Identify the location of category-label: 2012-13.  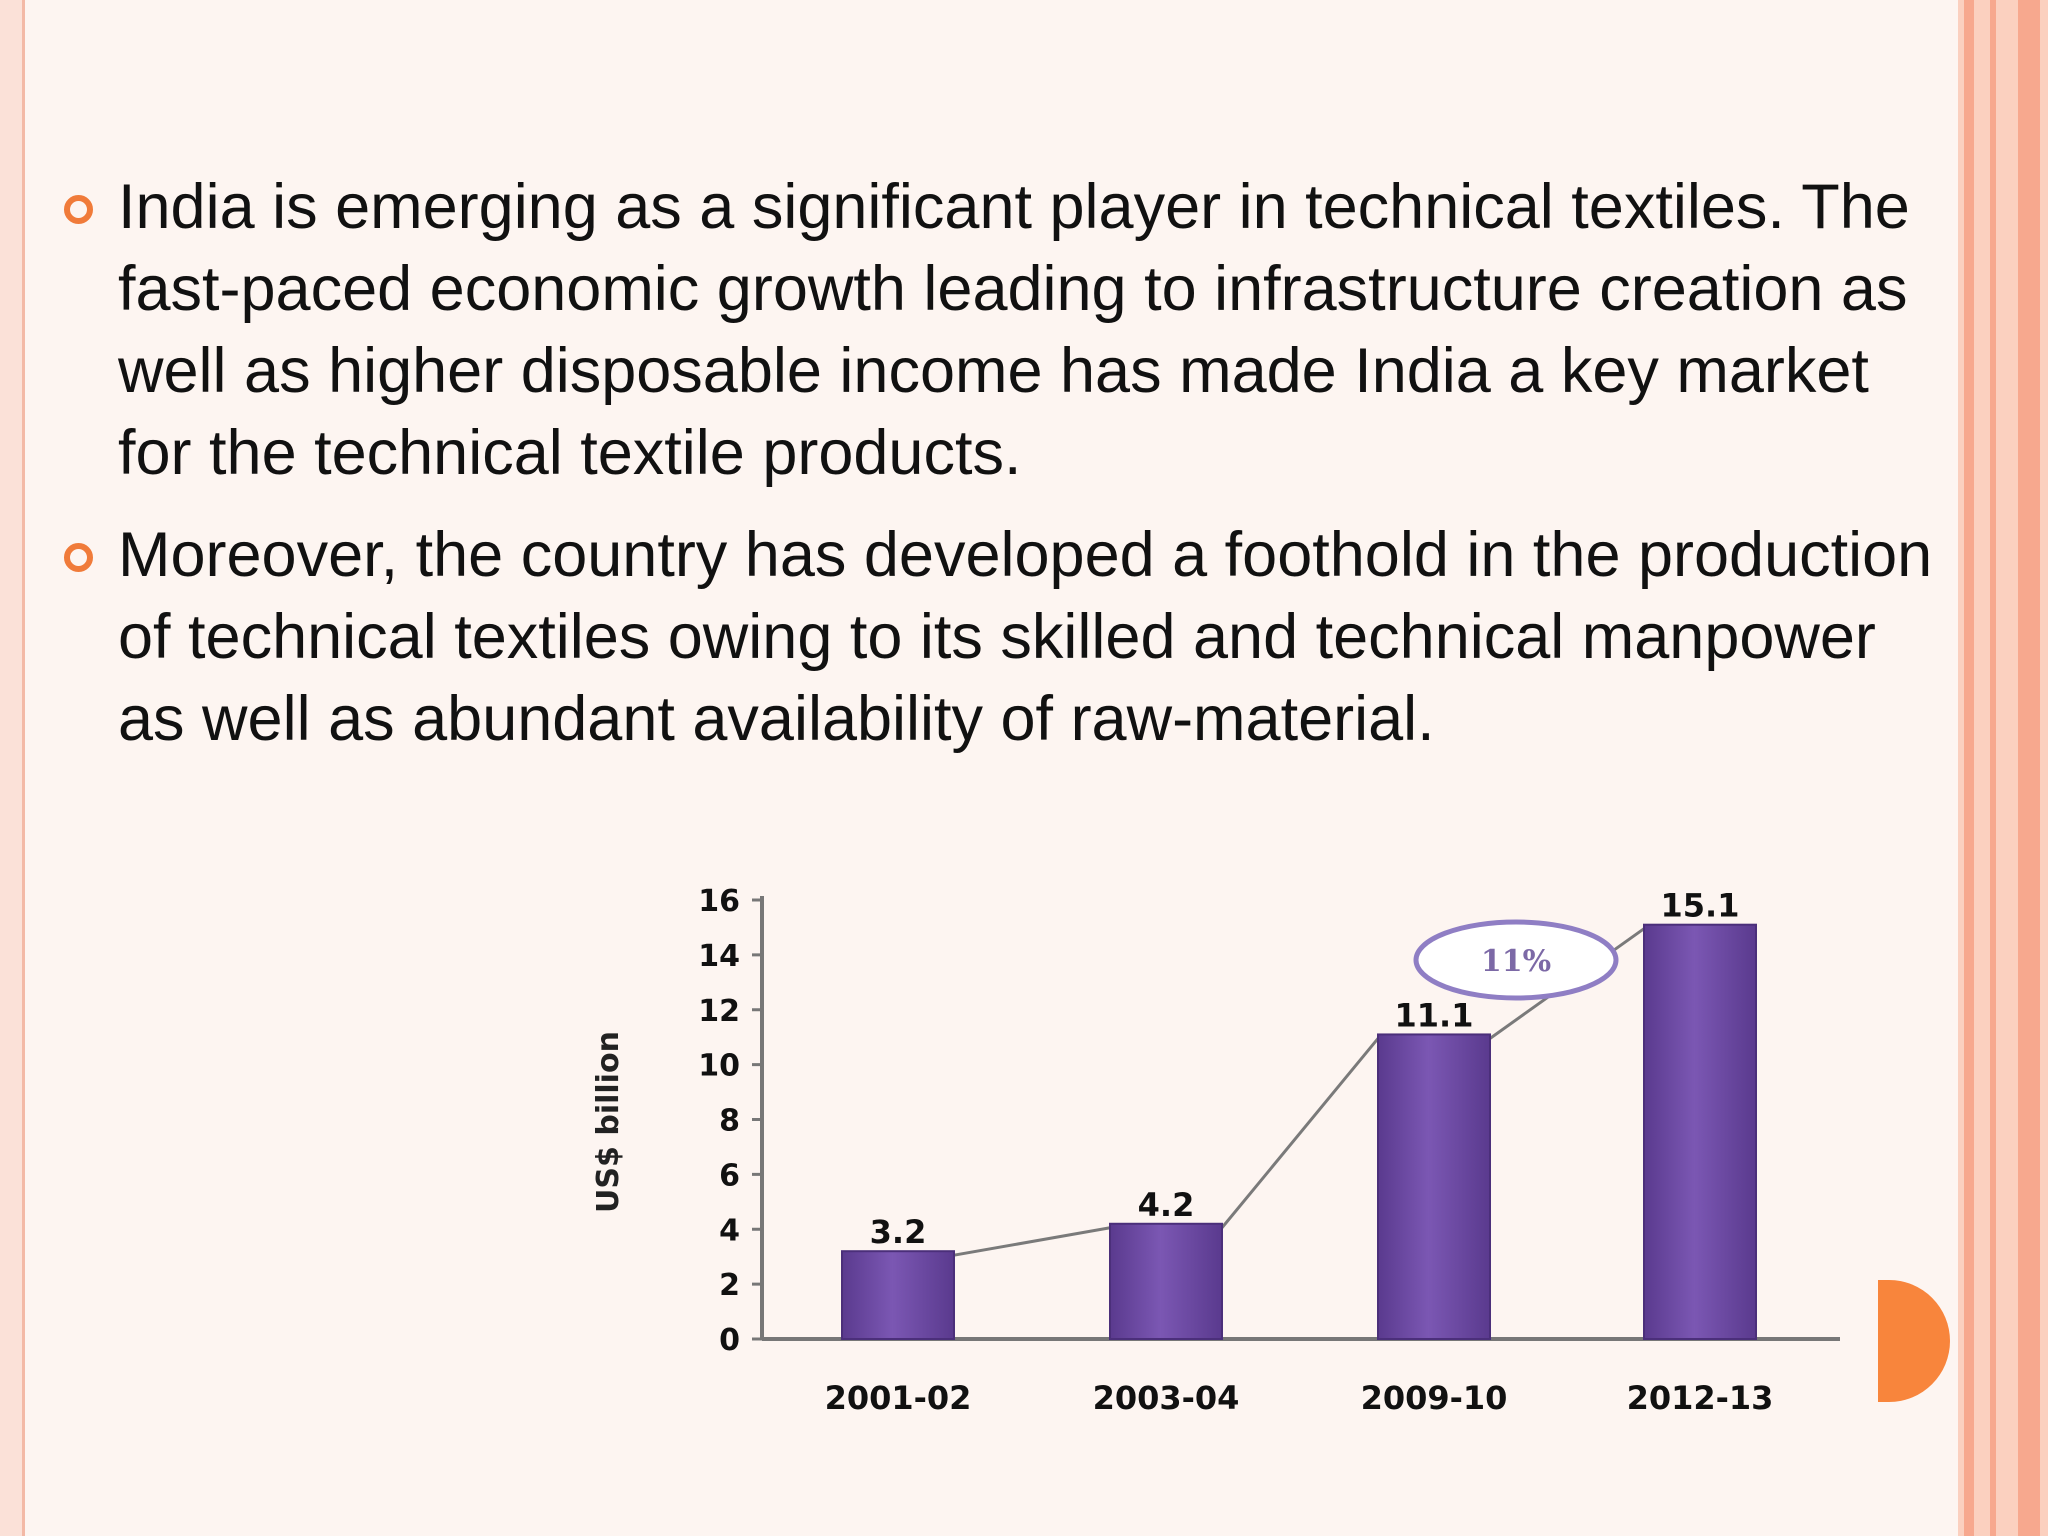
(1700, 1398).